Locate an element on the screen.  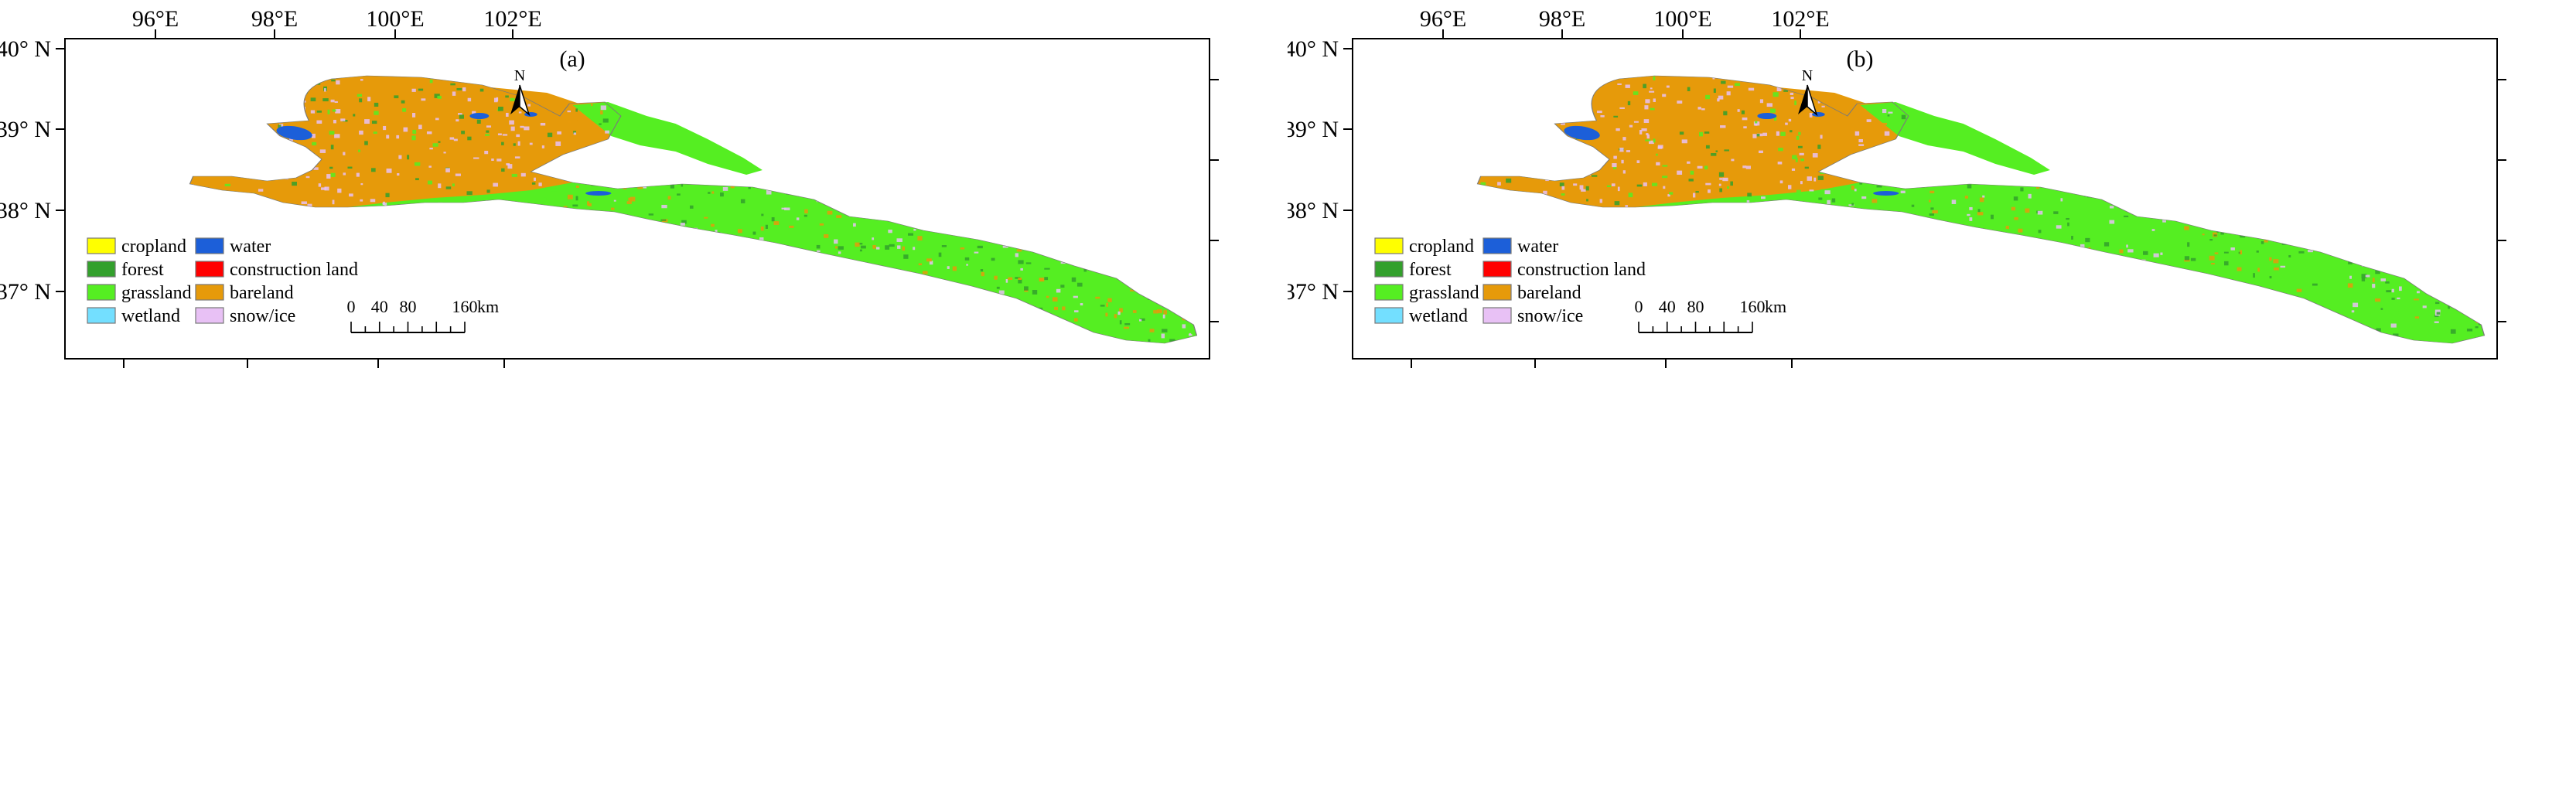
region-bareland-north is located at coordinates (531, 101).